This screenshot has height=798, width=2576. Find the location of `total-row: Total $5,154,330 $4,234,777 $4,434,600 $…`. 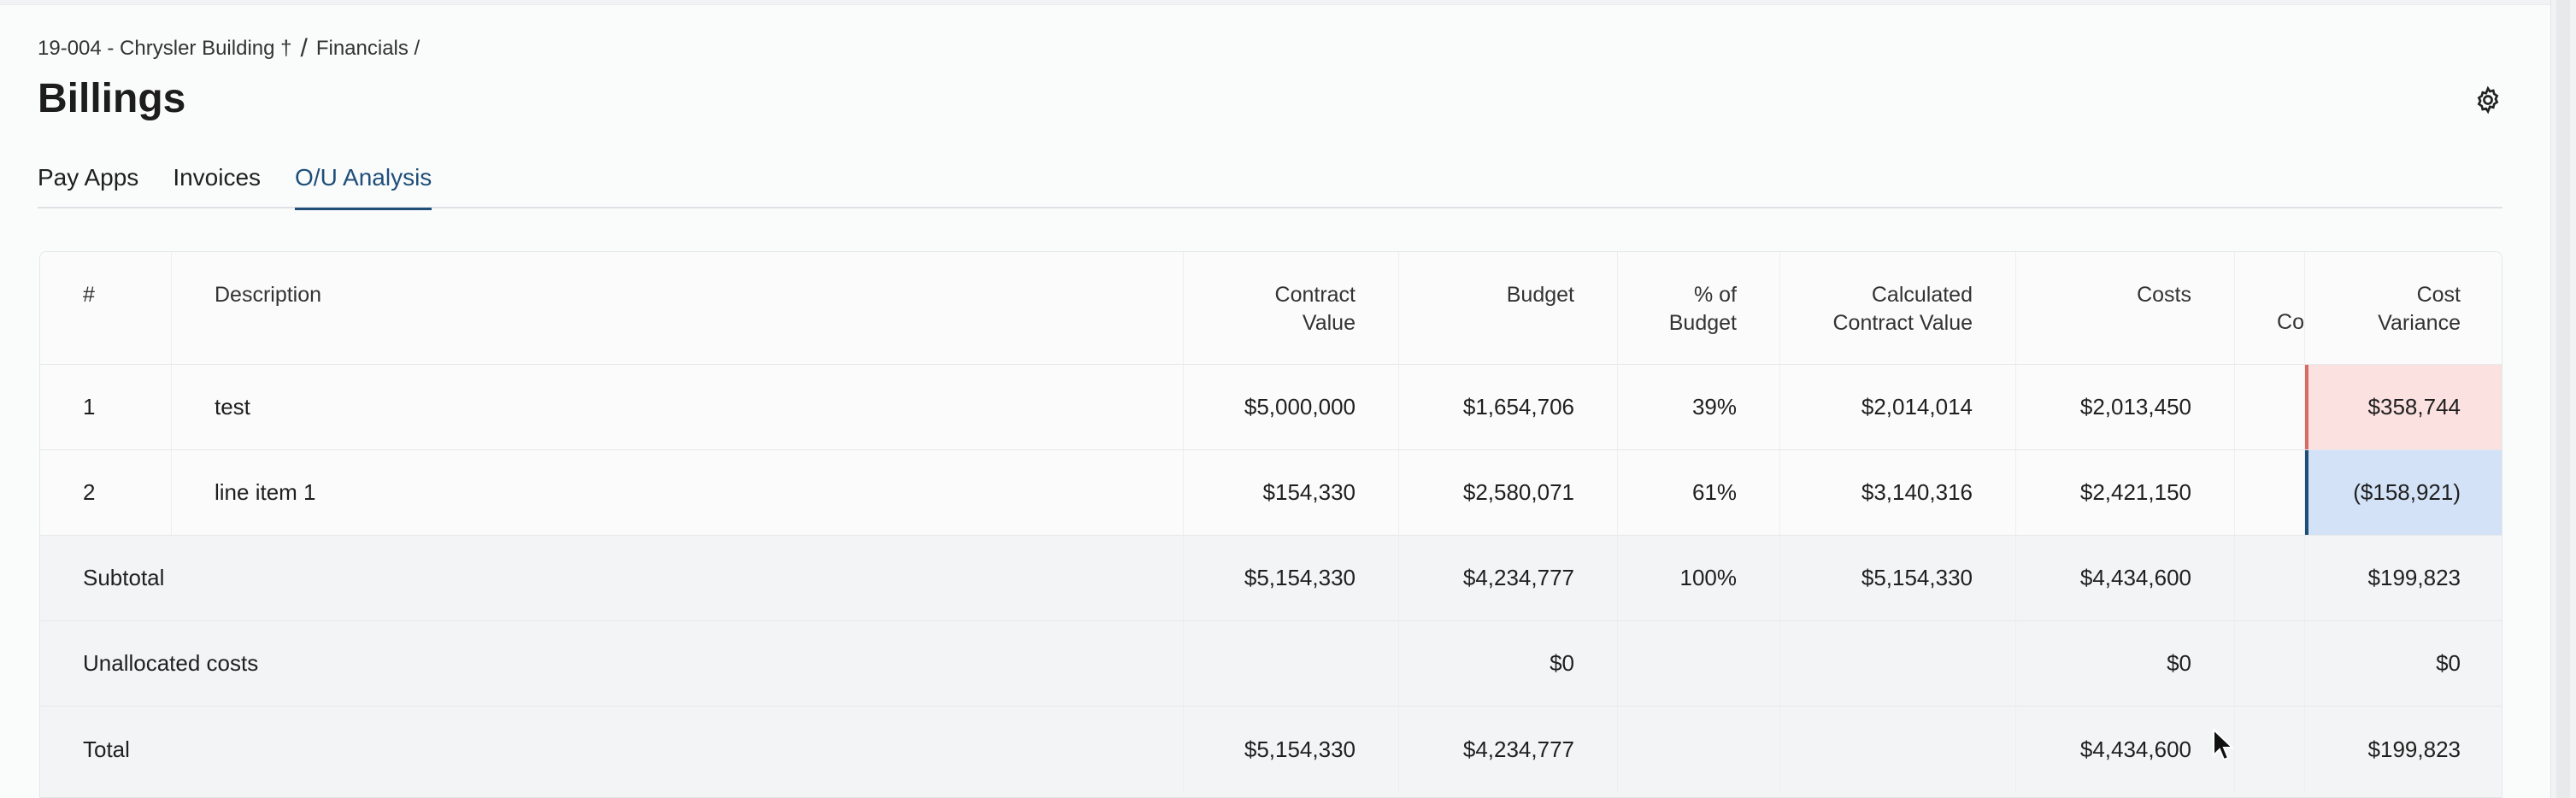

total-row: Total $5,154,330 $4,234,777 $4,434,600 $… is located at coordinates (1271, 752).